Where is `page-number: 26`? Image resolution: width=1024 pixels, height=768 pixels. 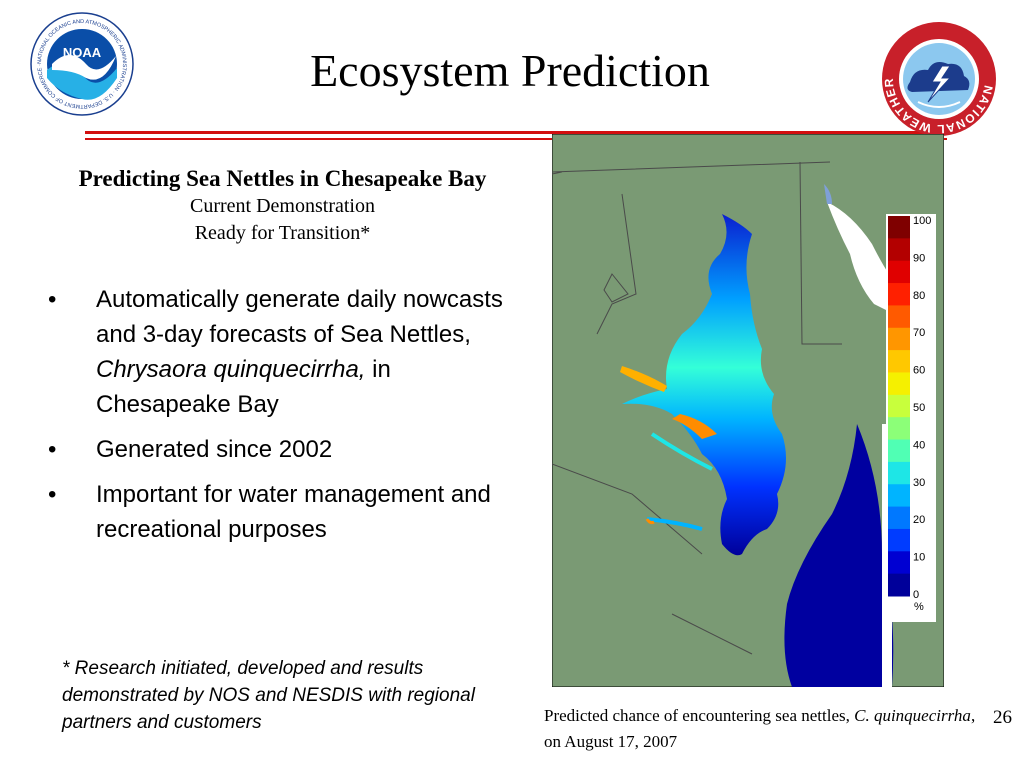 page-number: 26 is located at coordinates (1002, 717).